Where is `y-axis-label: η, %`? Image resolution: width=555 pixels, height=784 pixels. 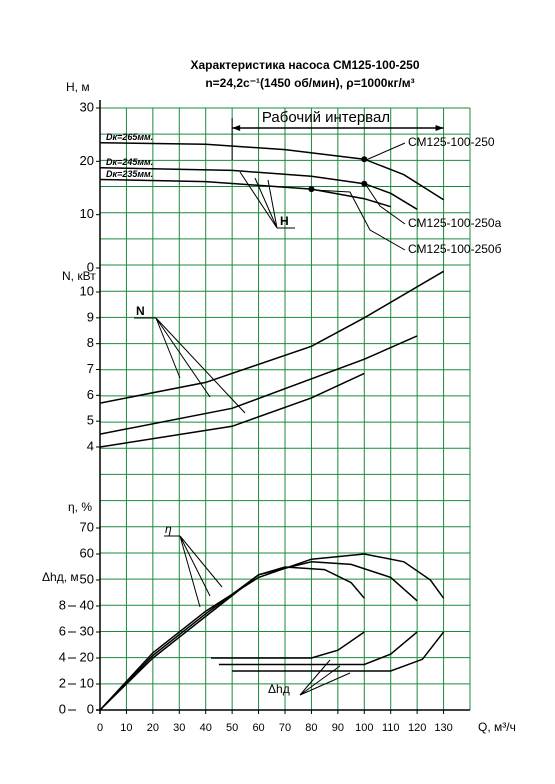 y-axis-label: η, % is located at coordinates (80, 507).